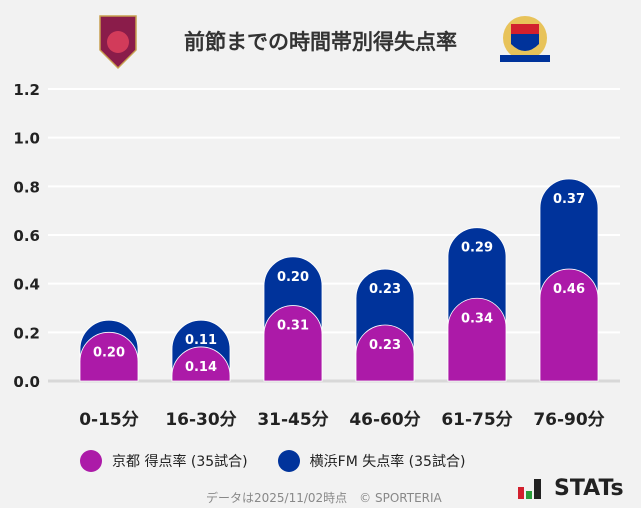 This screenshot has width=641, height=508. I want to click on x-tick-label: 16-30分, so click(200, 420).